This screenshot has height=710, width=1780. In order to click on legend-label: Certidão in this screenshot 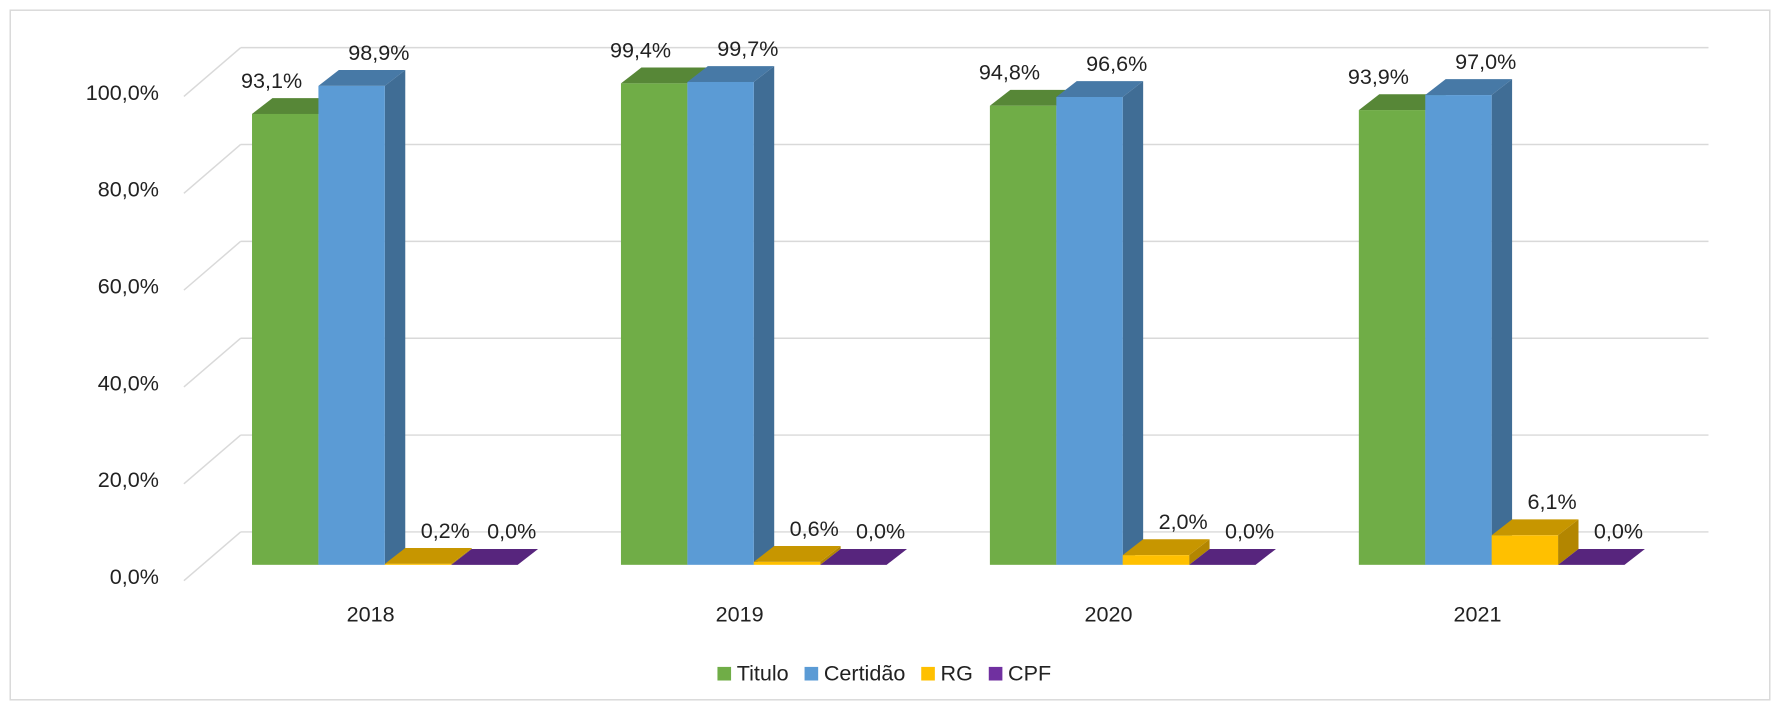, I will do `click(864, 673)`.